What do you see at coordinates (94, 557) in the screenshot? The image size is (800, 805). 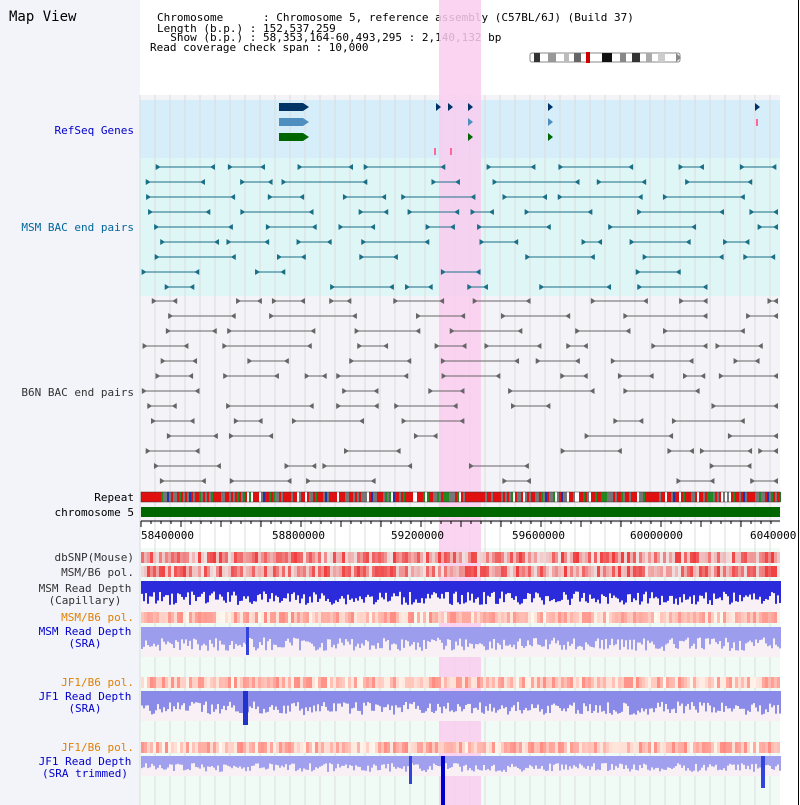 I see `dbsnp-label: dbSNP(Mouse)` at bounding box center [94, 557].